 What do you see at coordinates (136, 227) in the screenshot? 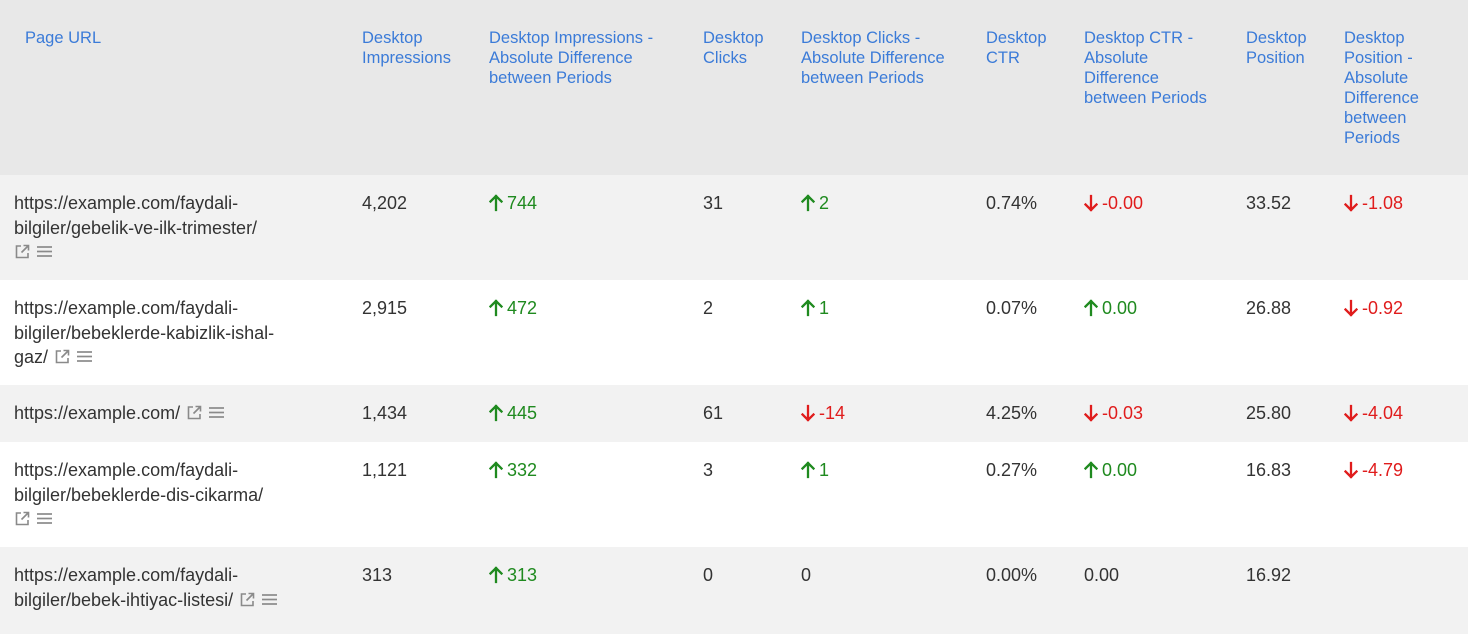
I see `page-url-text: bilgiler/gebelik-ve-ilk-trimester/` at bounding box center [136, 227].